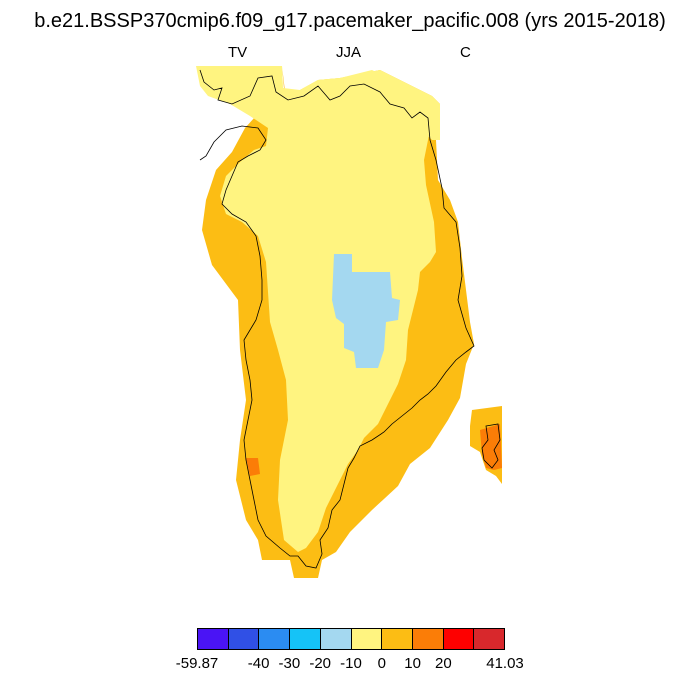  What do you see at coordinates (197, 663) in the screenshot?
I see `colorbar-label: -59.87` at bounding box center [197, 663].